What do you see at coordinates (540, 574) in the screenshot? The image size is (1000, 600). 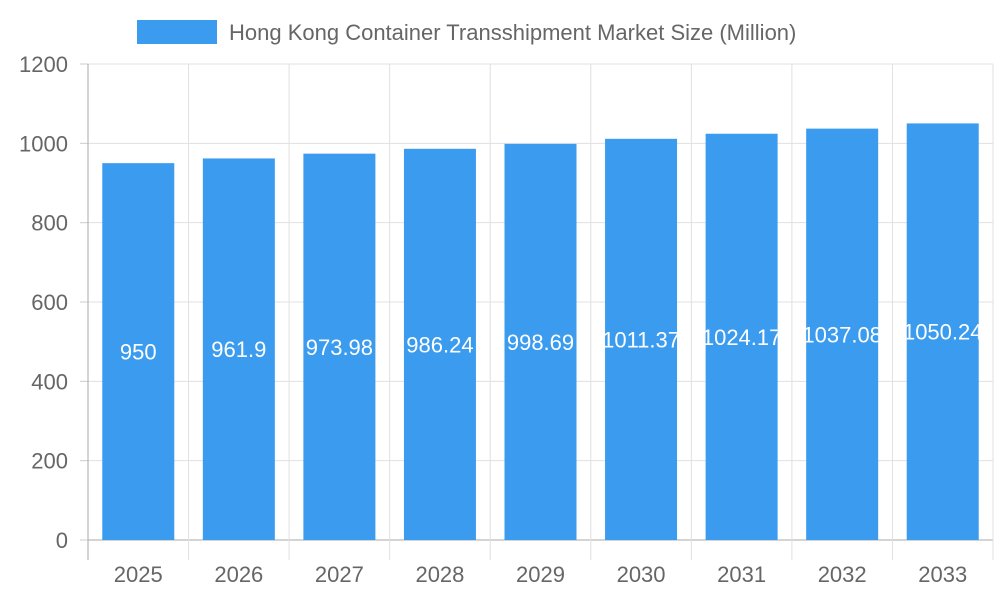 I see `x-tick-label: 2029` at bounding box center [540, 574].